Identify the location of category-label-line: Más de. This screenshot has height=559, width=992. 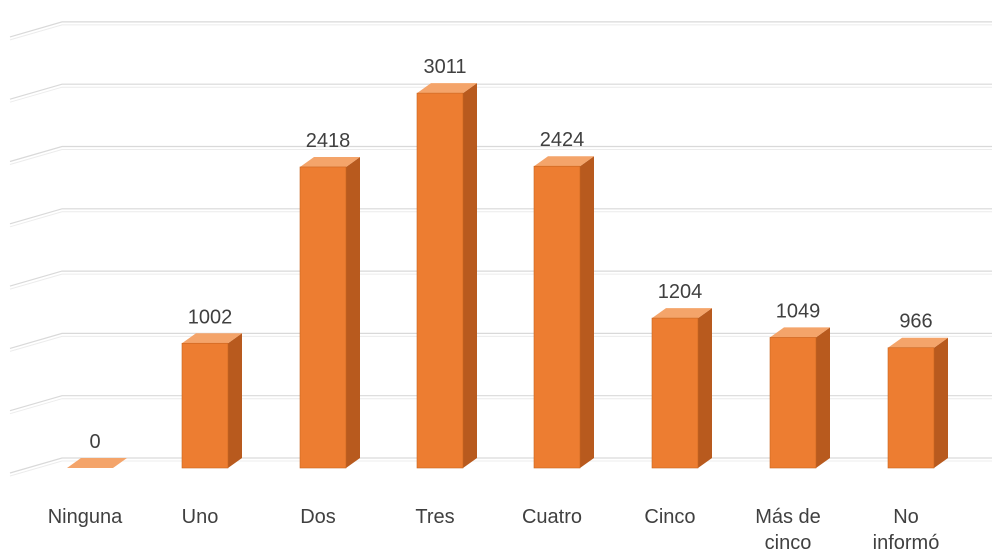
(788, 517).